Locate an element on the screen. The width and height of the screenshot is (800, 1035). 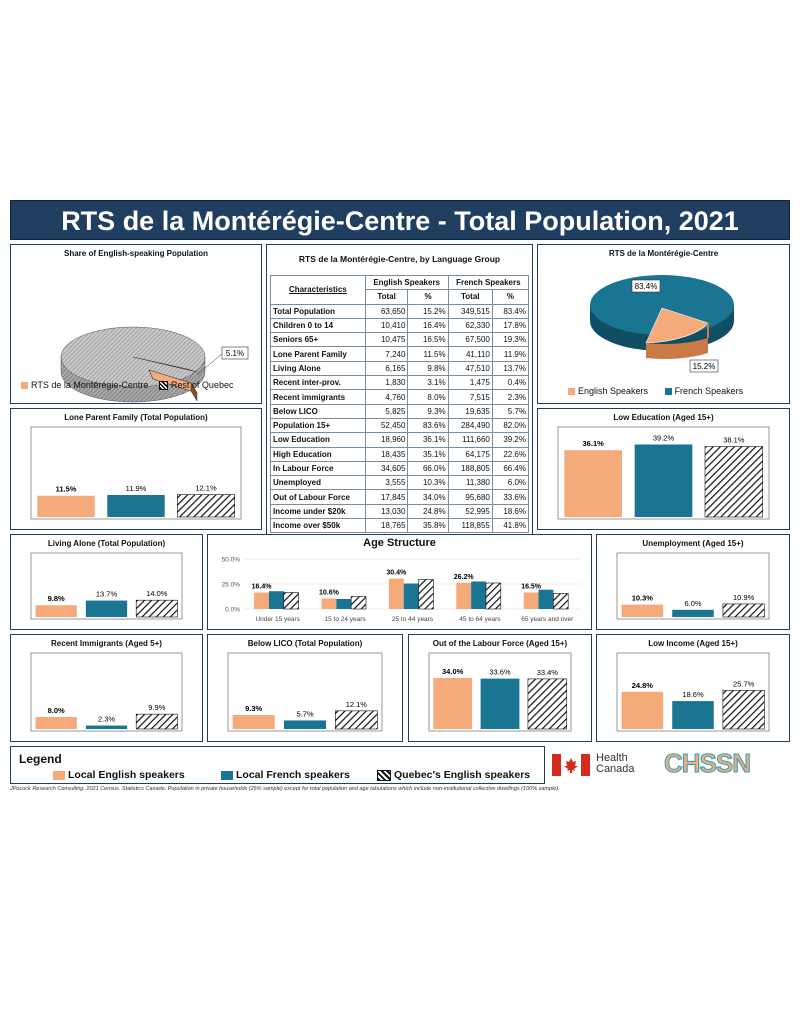
table-cell-enp: 35.8% is located at coordinates (428, 526).